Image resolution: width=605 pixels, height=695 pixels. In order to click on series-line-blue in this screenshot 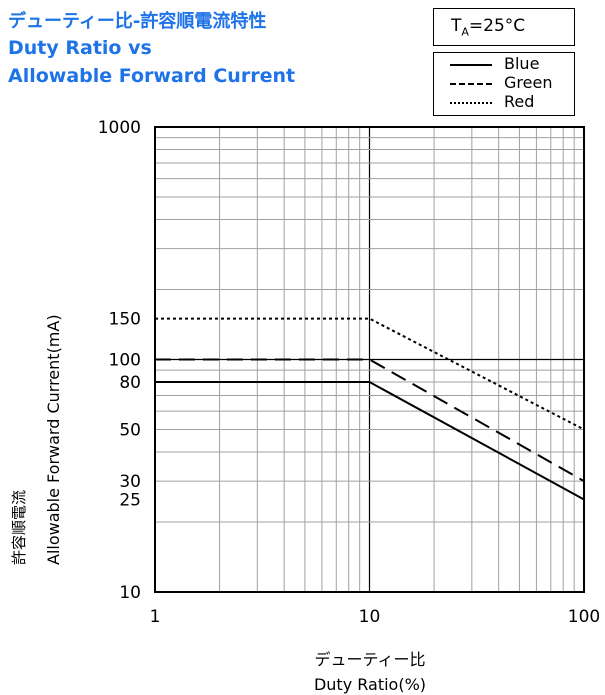, I will do `click(370, 441)`.